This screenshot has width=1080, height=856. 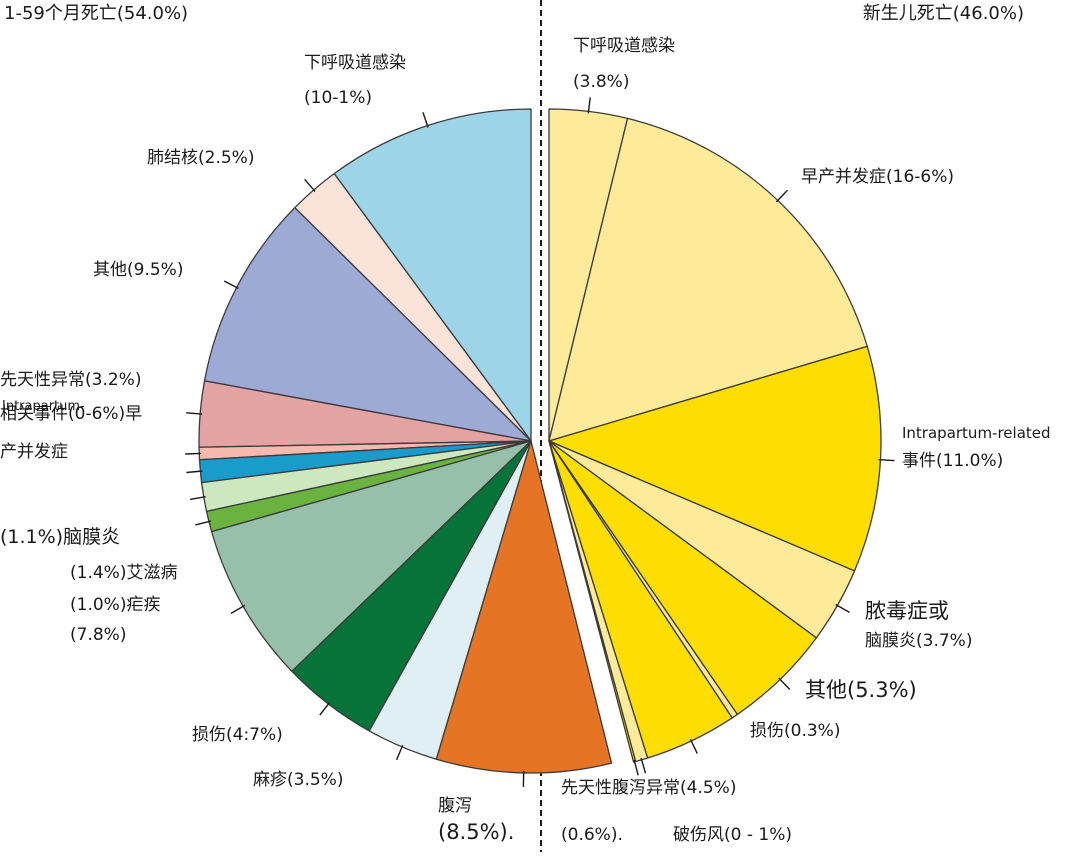 What do you see at coordinates (200, 158) in the screenshot?
I see `slice-label-0-1-0: 肺结核(2.5%)` at bounding box center [200, 158].